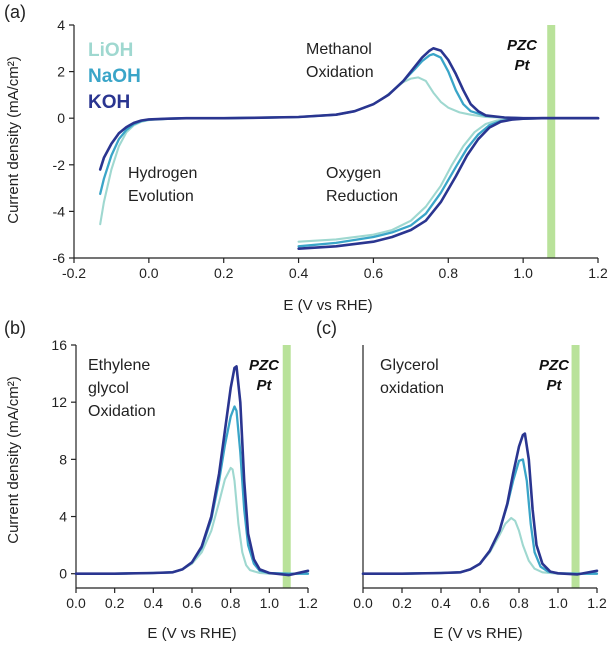 Image resolution: width=611 pixels, height=645 pixels. What do you see at coordinates (59, 165) in the screenshot?
I see `y-tick-label-a: -2` at bounding box center [59, 165].